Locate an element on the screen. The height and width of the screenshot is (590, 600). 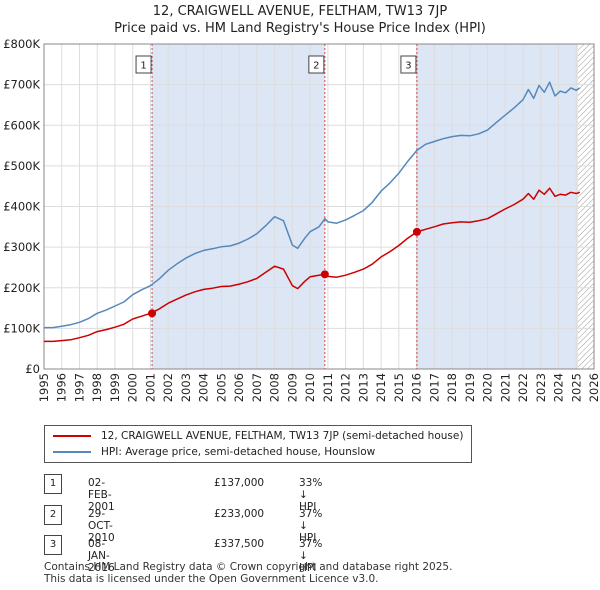
x-tick-label: 2021 is located at coordinates (505, 387).